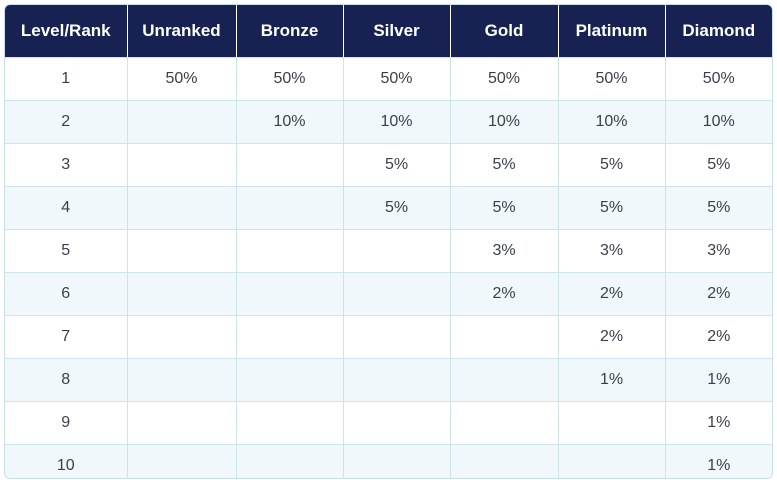 Image resolution: width=777 pixels, height=485 pixels. What do you see at coordinates (66, 79) in the screenshot?
I see `cell-level: 1` at bounding box center [66, 79].